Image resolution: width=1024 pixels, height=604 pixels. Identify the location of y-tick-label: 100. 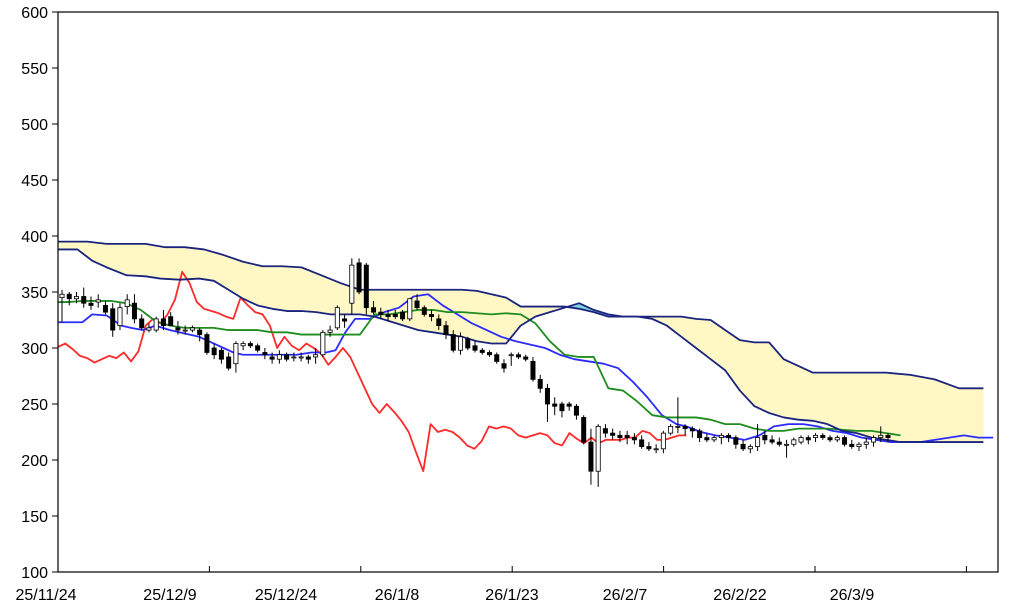
(34, 573).